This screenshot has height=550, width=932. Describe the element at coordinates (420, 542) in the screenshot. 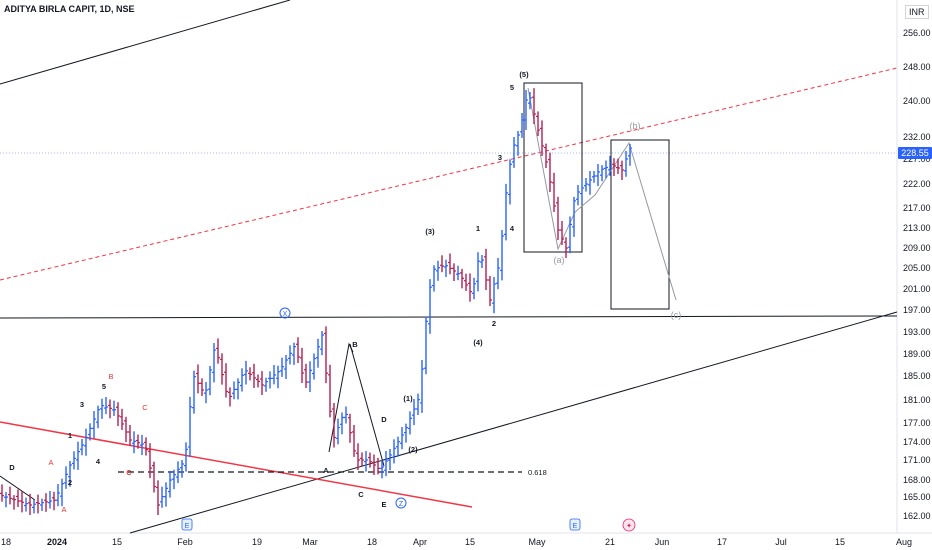

I see `time-tick-label: Apr` at that location.